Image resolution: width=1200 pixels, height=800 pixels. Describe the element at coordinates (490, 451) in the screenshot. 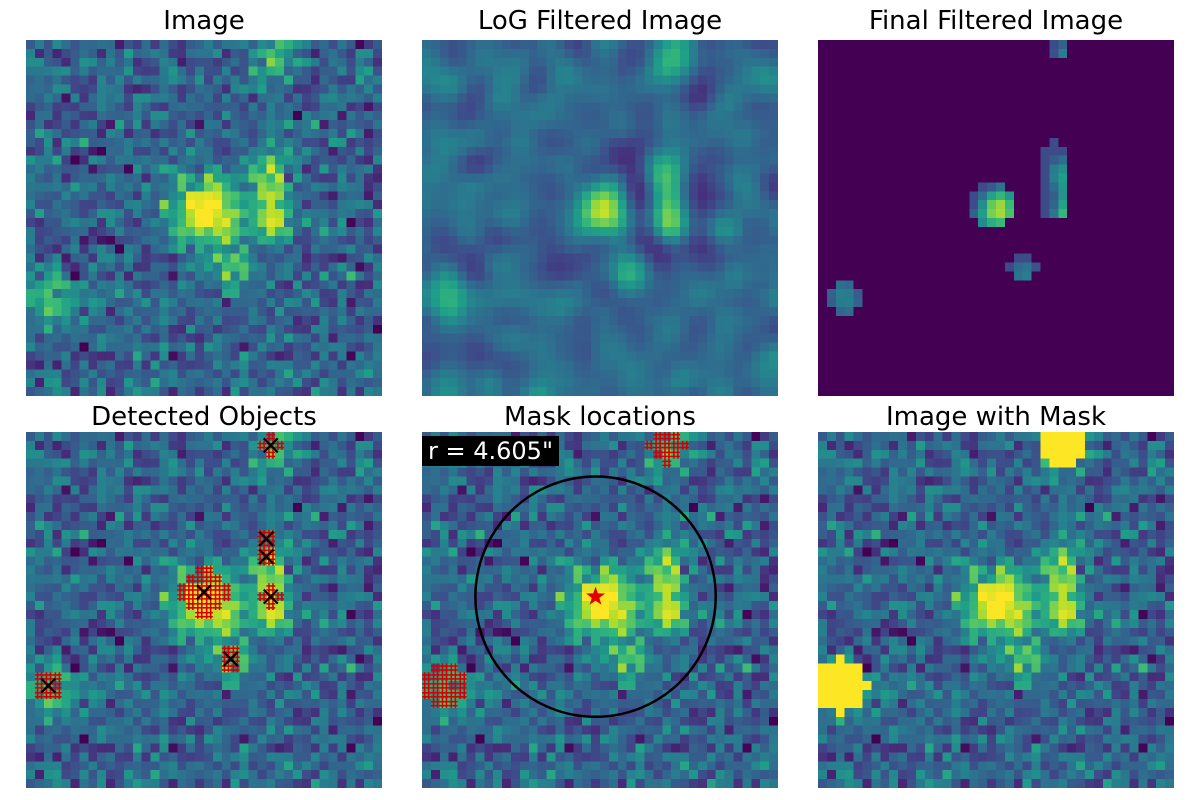

I see `radius-label: r = 4.605"` at that location.